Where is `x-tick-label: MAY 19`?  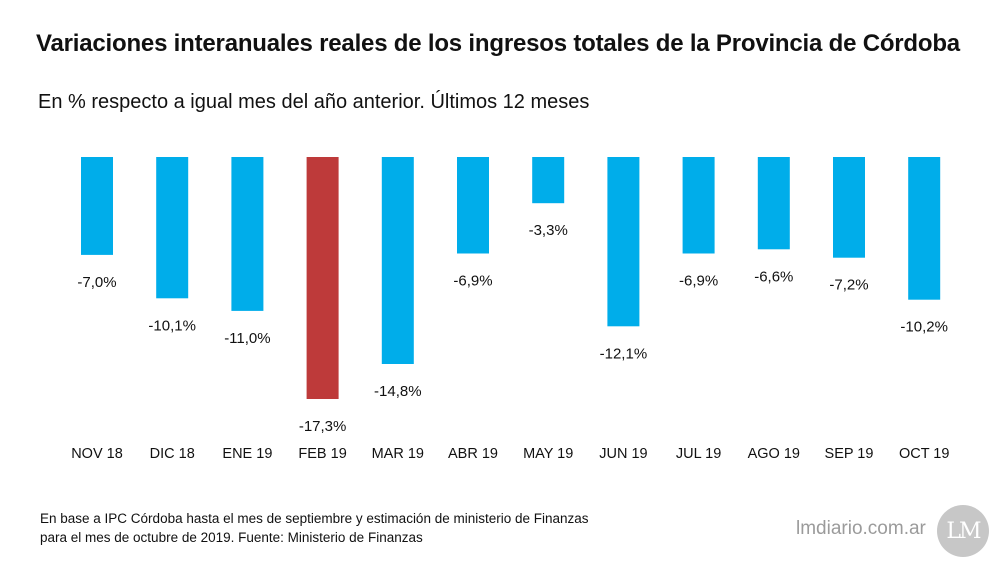 x-tick-label: MAY 19 is located at coordinates (548, 454).